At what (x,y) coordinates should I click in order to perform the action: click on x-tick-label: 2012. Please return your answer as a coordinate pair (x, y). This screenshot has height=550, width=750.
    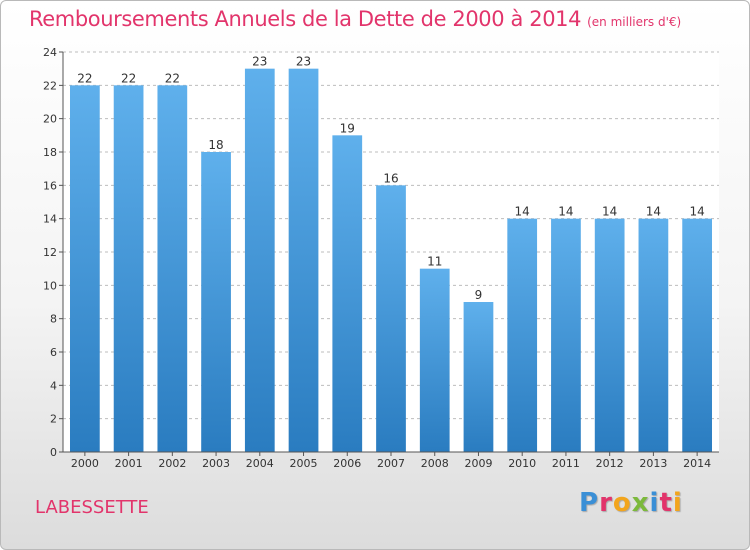
    Looking at the image, I should click on (610, 463).